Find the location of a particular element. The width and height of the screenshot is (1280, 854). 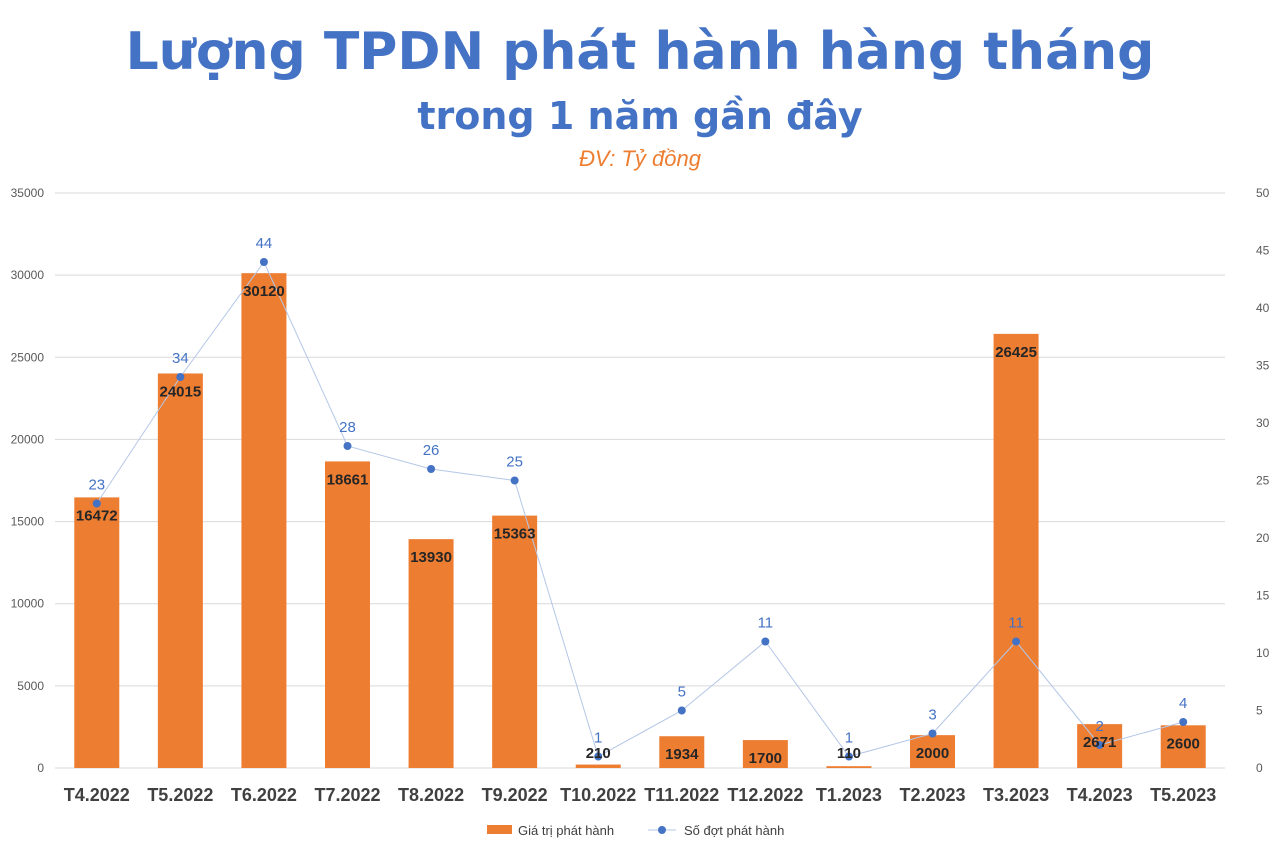

bar-data-label: 210 is located at coordinates (598, 753).